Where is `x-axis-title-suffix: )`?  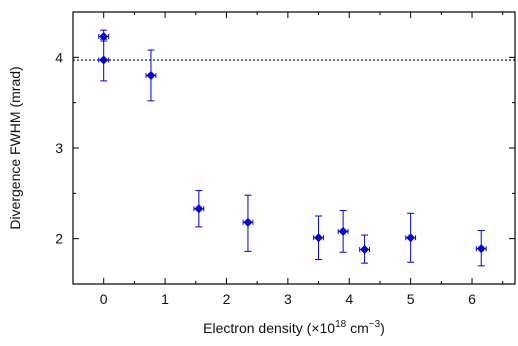 x-axis-title-suffix: ) is located at coordinates (382, 328).